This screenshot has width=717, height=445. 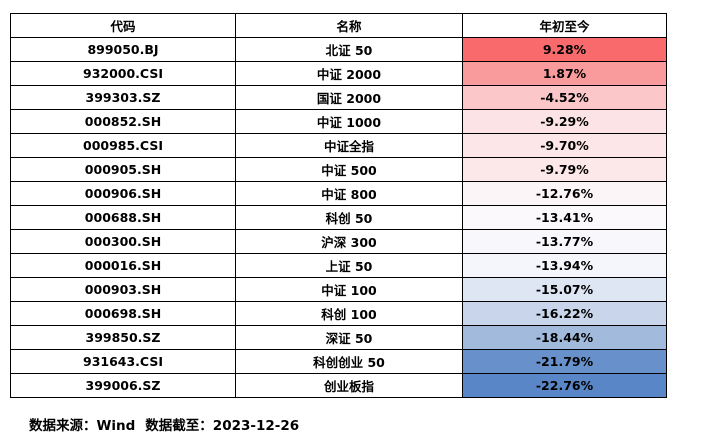 I want to click on header-ytd: 年初至今, so click(x=564, y=25).